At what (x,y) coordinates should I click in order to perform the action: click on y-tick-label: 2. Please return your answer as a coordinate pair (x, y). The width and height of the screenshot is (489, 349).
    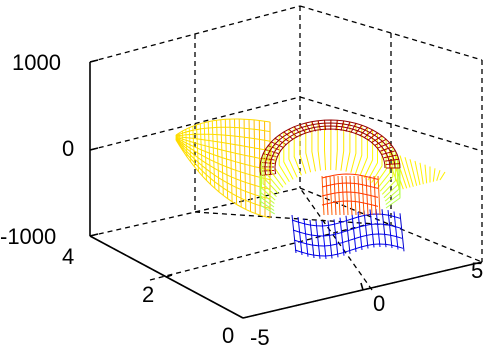
    Looking at the image, I should click on (148, 294).